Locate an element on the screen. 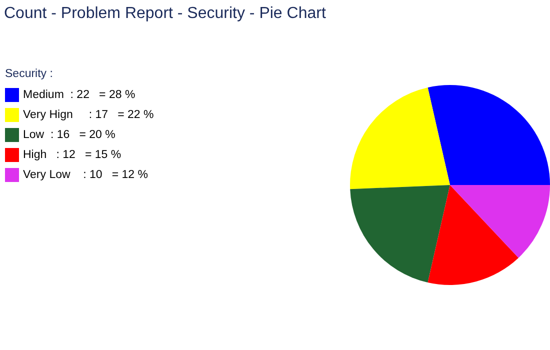 The height and width of the screenshot is (350, 550). legend-label: Low : 16 = 20 % is located at coordinates (69, 135).